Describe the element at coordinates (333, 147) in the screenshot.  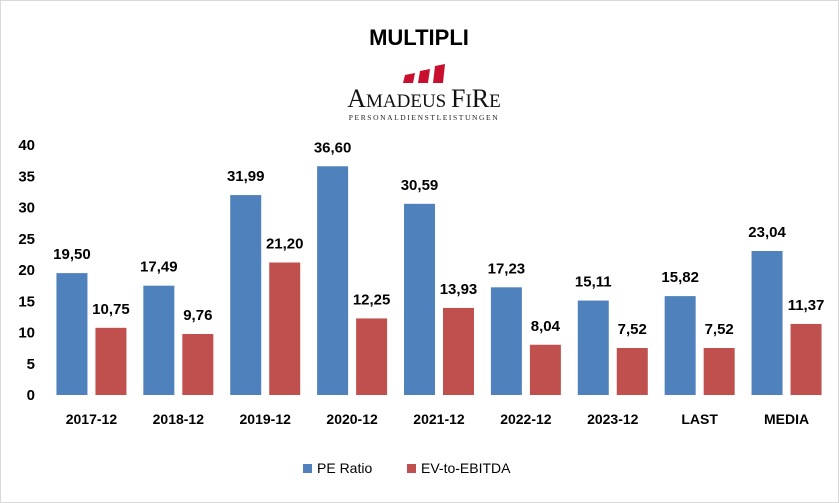
I see `data-label: 36,60` at that location.